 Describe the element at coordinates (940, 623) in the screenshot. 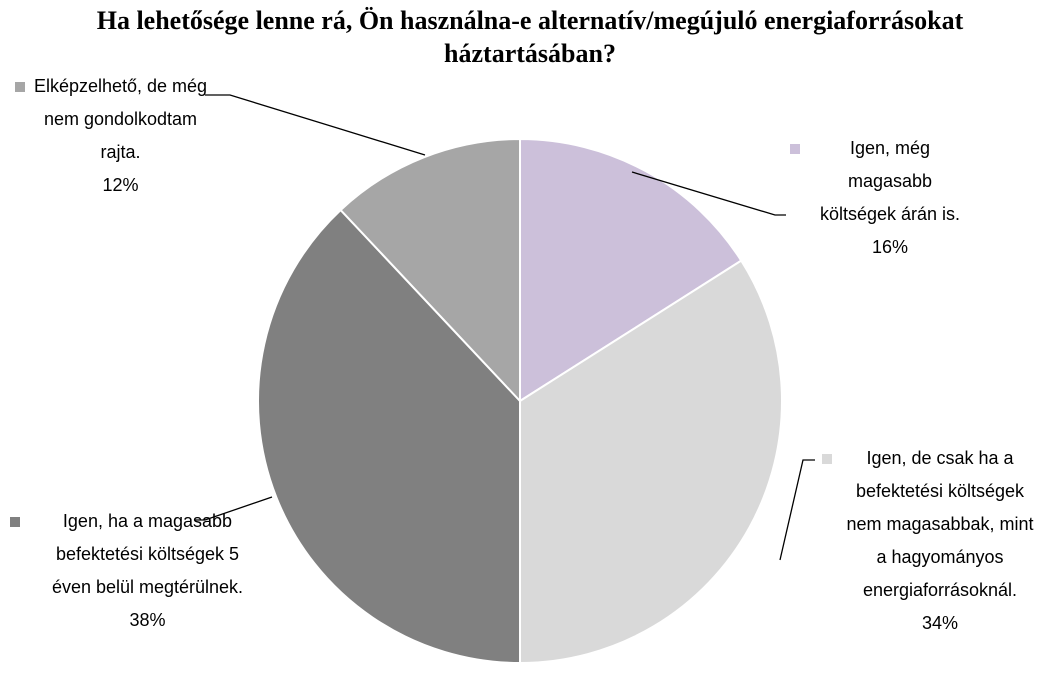

I see `value-label: 34%` at that location.